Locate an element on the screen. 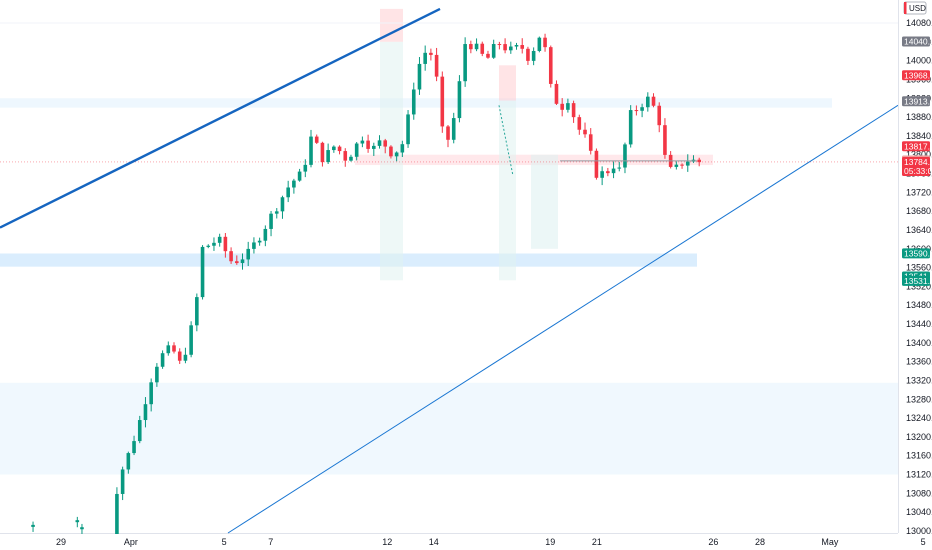 The image size is (932, 550). y-tick-label: 13520.0 is located at coordinates (919, 286).